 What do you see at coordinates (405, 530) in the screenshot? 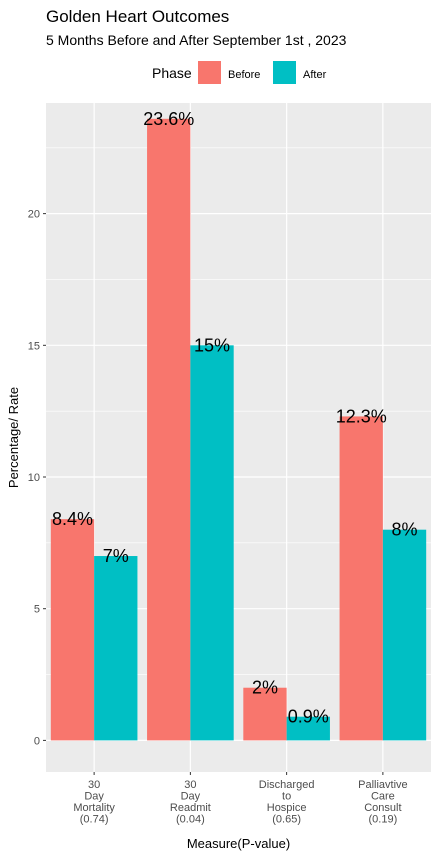
I see `data-label-after: 8%` at bounding box center [405, 530].